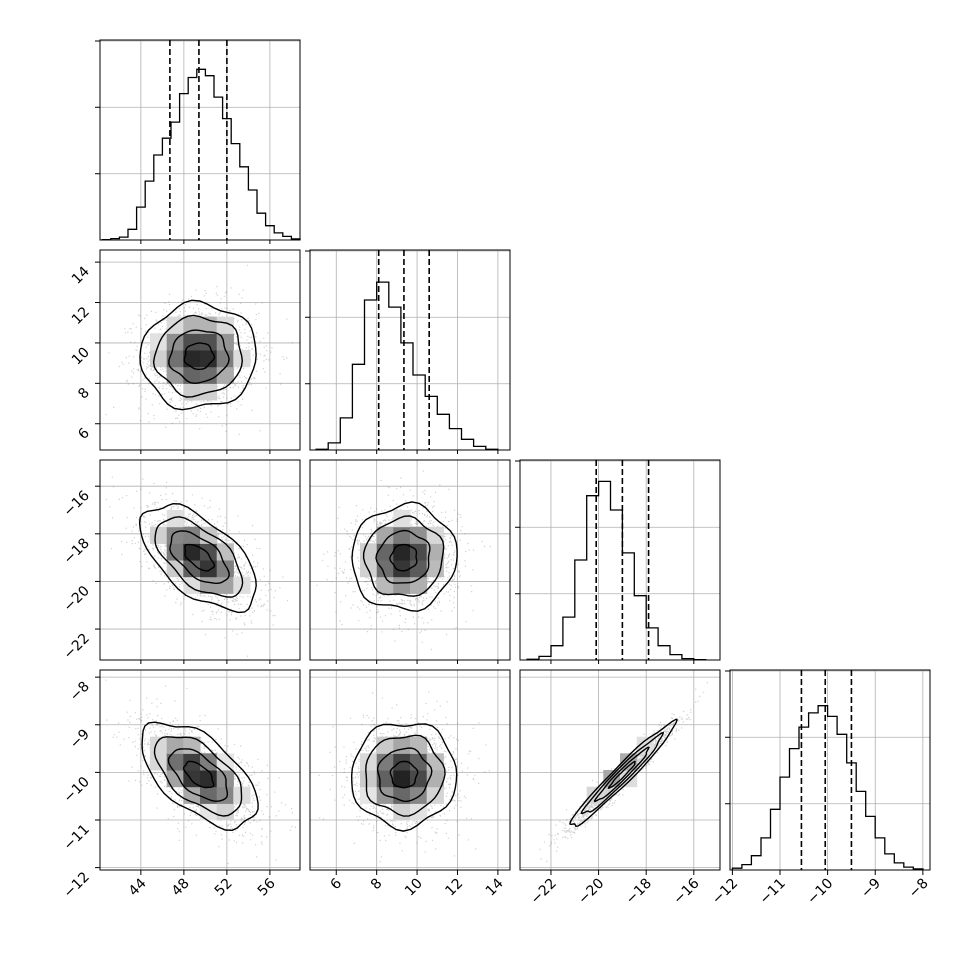 This screenshot has height=970, width=970. What do you see at coordinates (81, 356) in the screenshot?
I see `ytick-label-1-2: 10` at bounding box center [81, 356].